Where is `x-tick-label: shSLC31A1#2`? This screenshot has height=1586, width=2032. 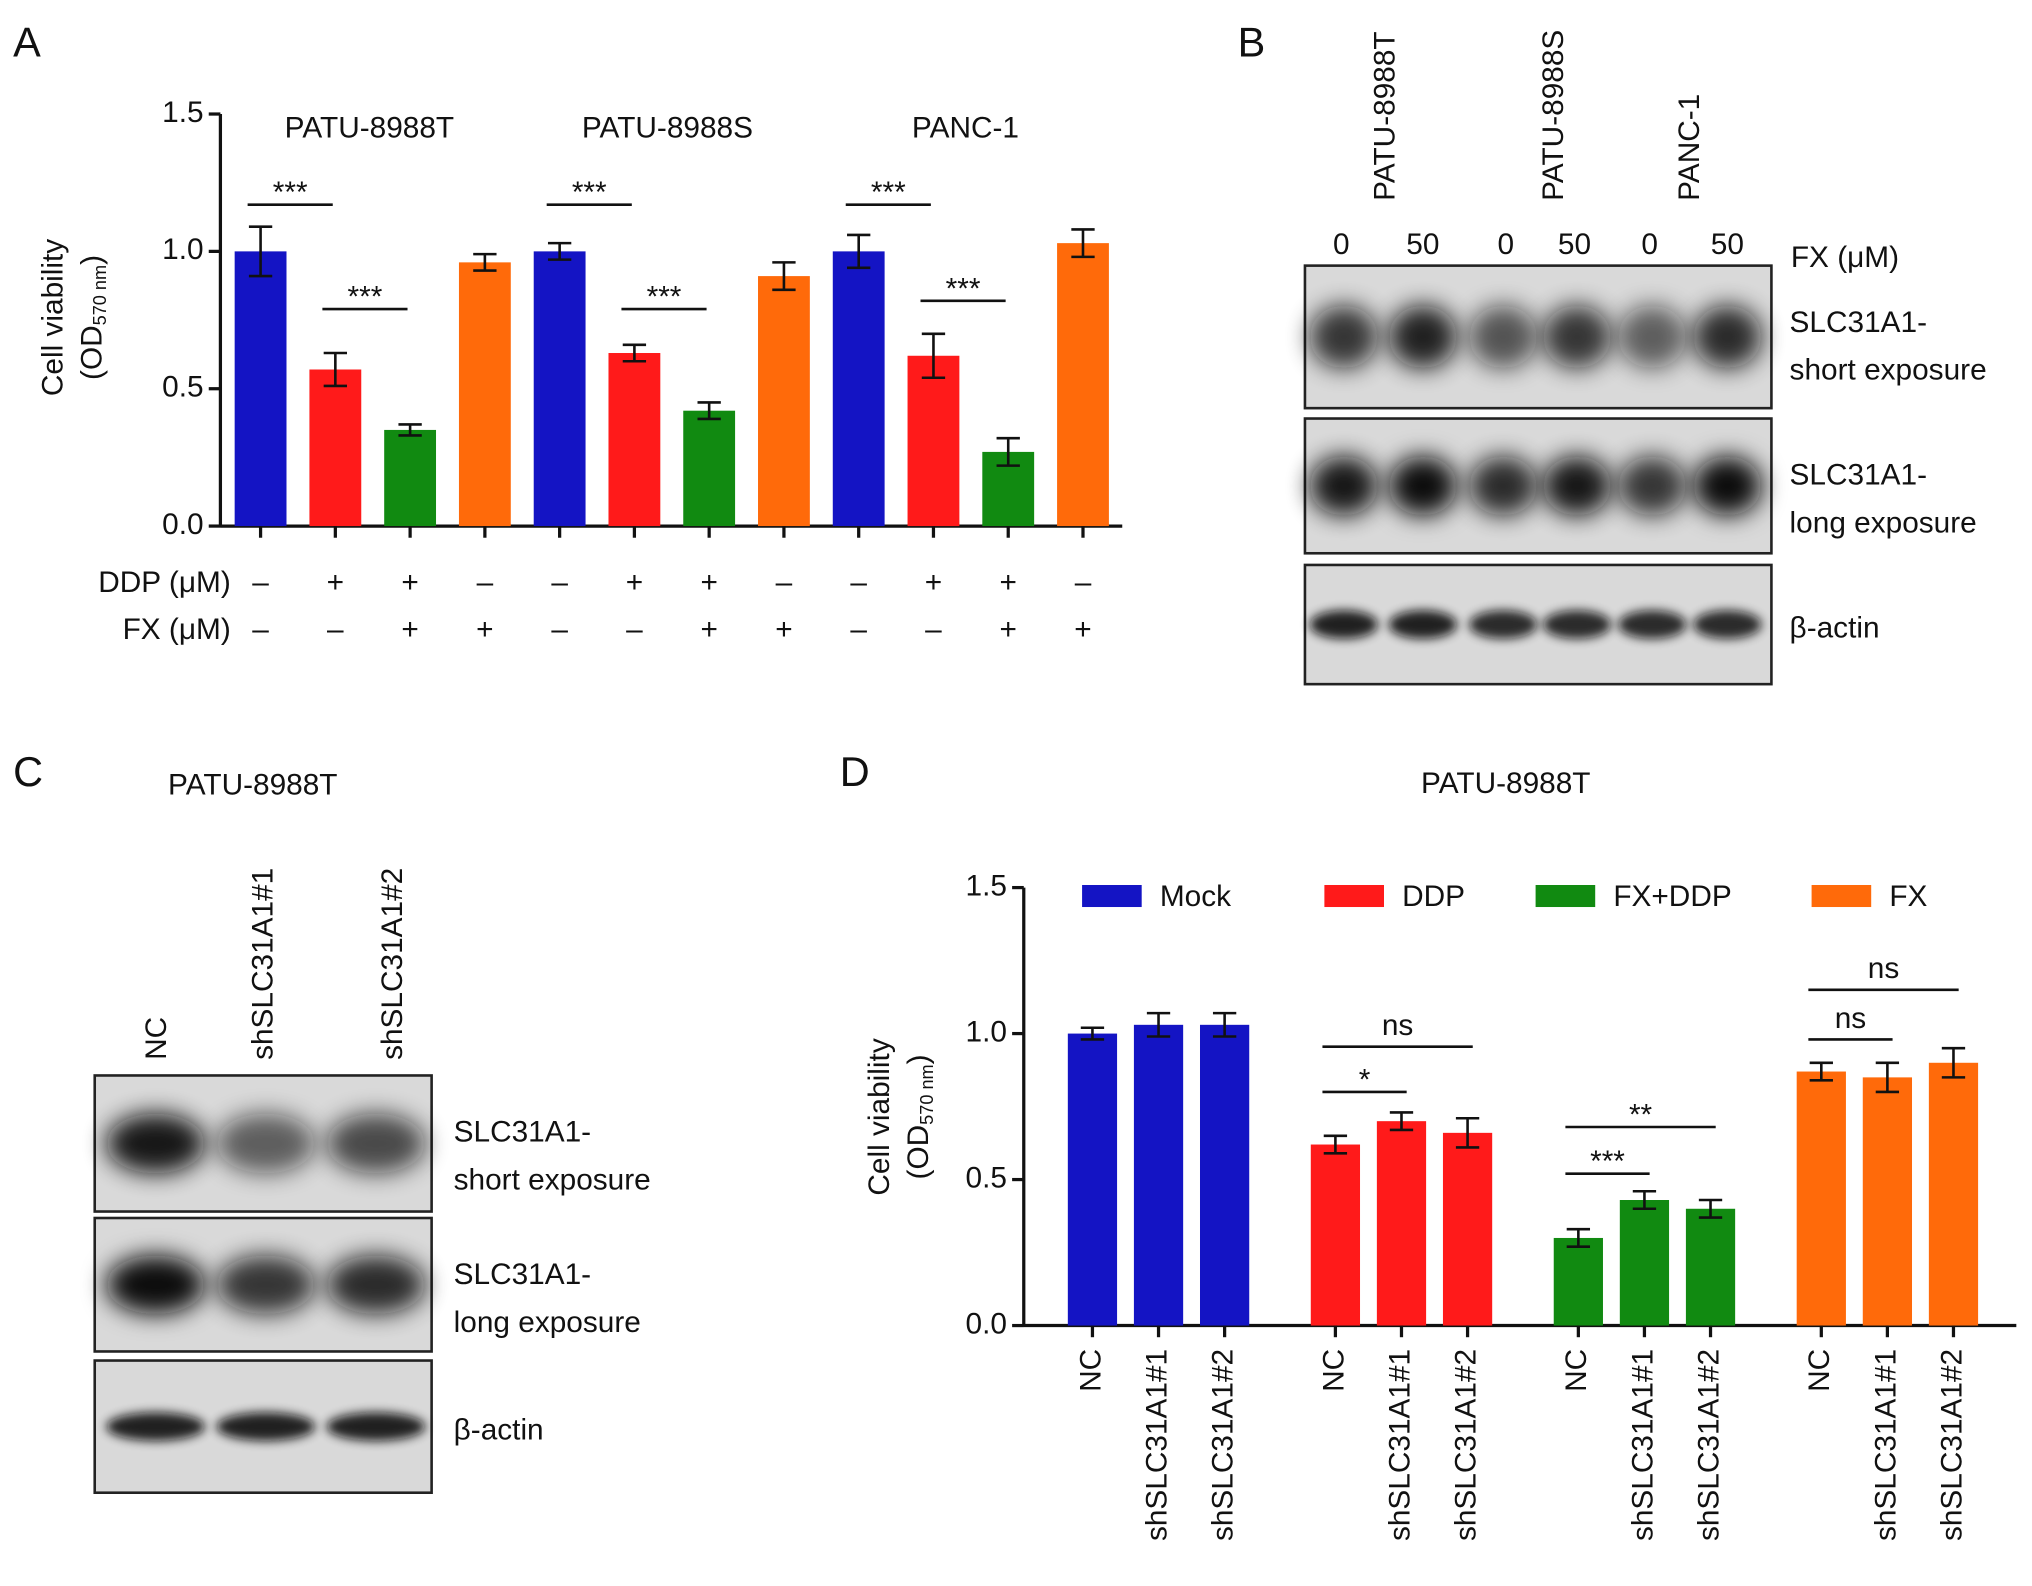
x-tick-label: shSLC31A1#2 is located at coordinates (1465, 1445).